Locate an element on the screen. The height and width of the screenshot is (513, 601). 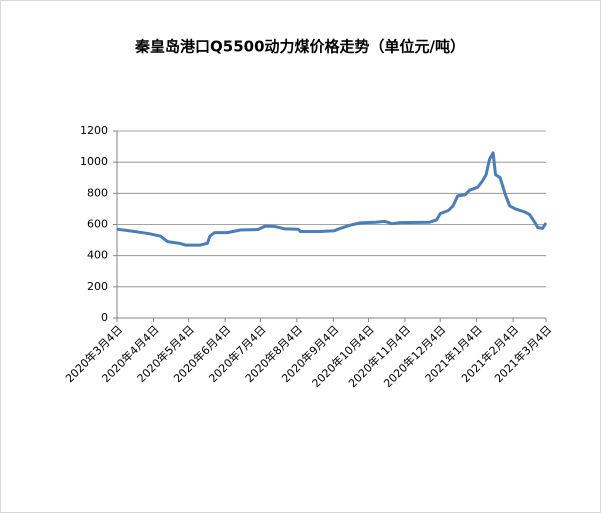
chart-title: 秦皇岛港口Q5500动力煤价格走势（单位元/吨） is located at coordinates (299, 47).